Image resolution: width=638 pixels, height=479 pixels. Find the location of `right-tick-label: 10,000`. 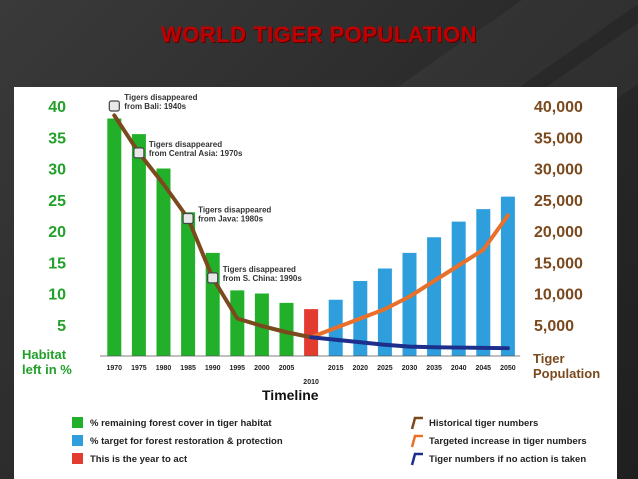

right-tick-label: 10,000 is located at coordinates (558, 295).